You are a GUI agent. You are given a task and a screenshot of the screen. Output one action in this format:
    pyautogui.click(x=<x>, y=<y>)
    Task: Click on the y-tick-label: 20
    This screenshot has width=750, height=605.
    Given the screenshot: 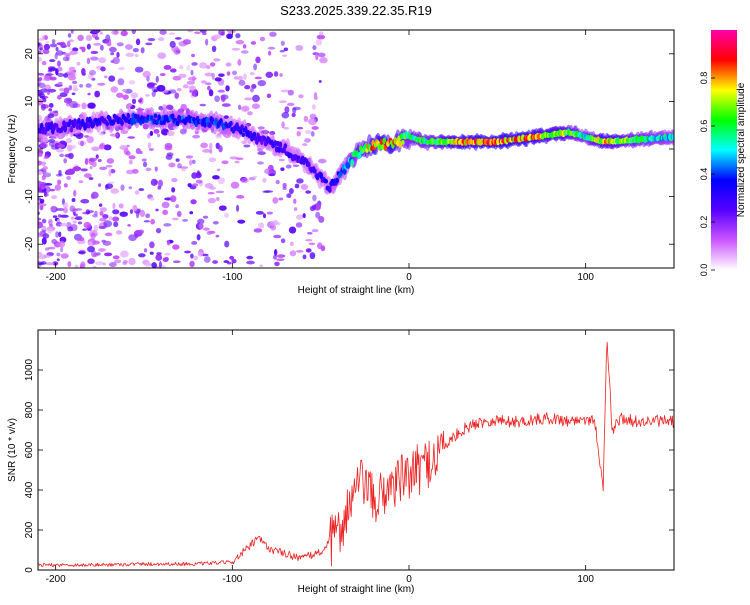 What is the action you would take?
    pyautogui.click(x=29, y=54)
    